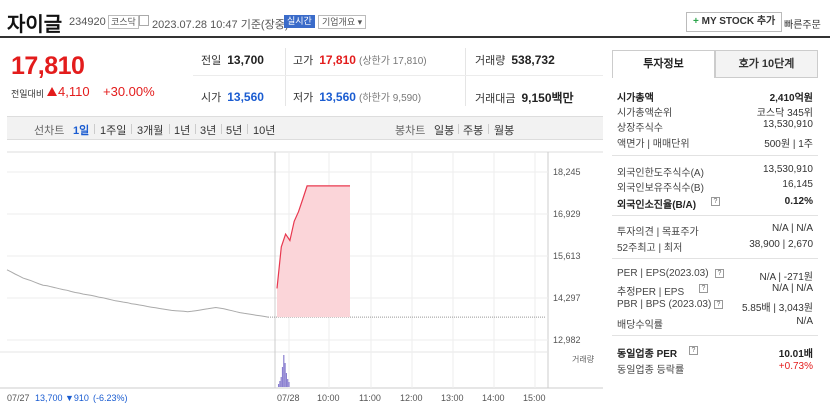  I want to click on series-today-area, so click(313, 251).